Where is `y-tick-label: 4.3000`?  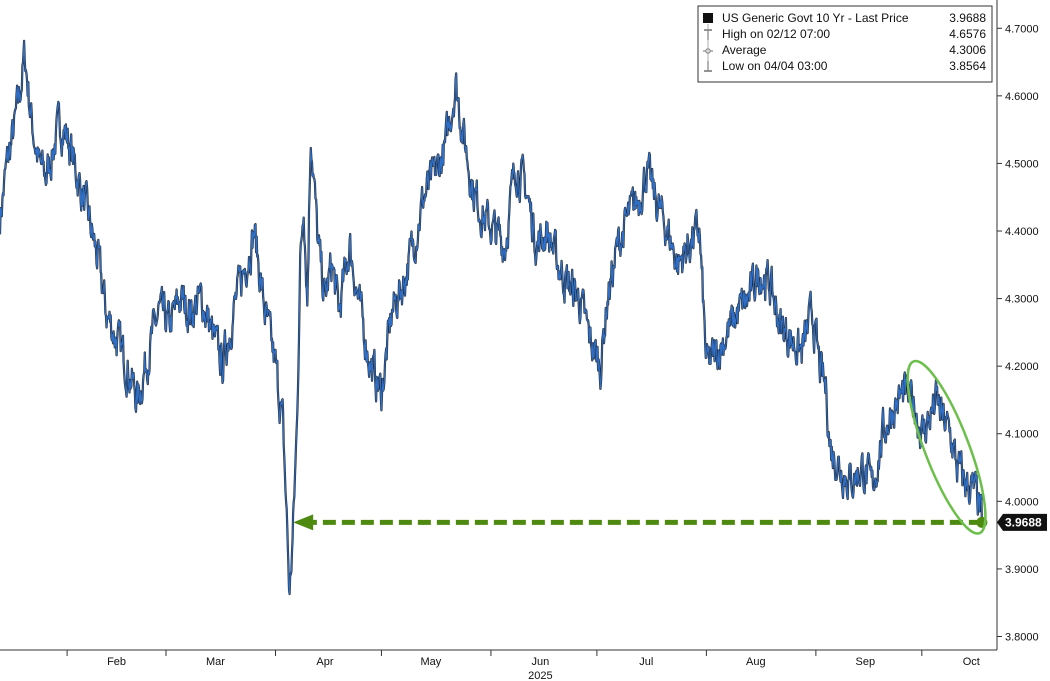
y-tick-label: 4.3000 is located at coordinates (1022, 300).